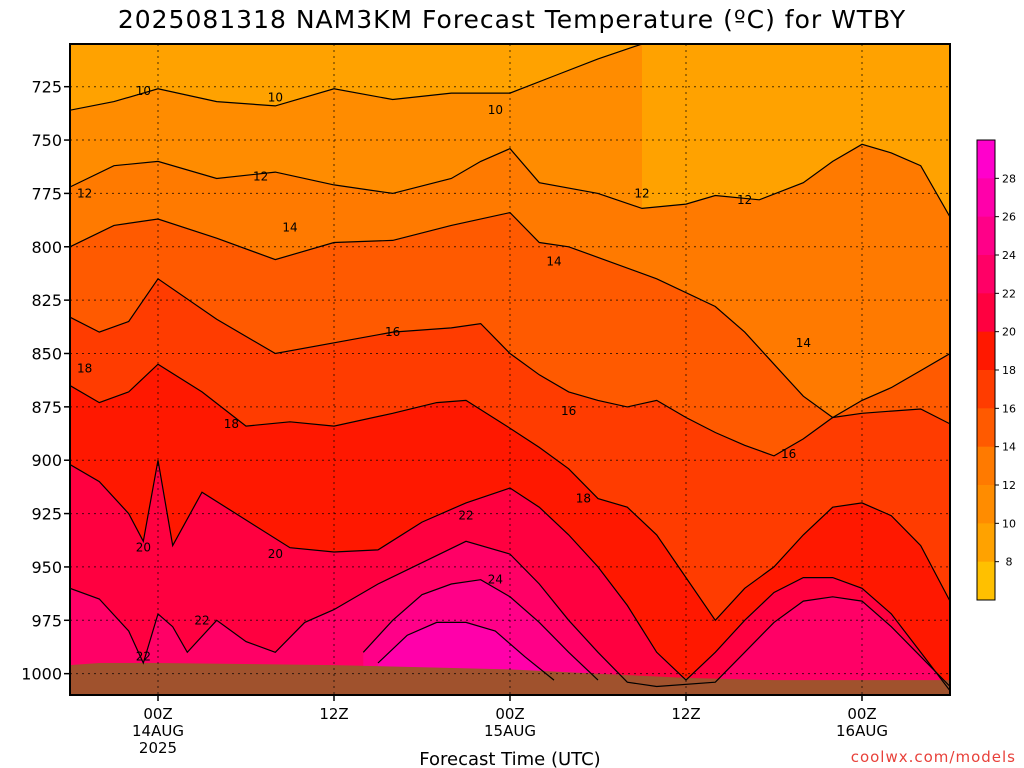 The image size is (1024, 768). Describe the element at coordinates (495, 580) in the screenshot. I see `contour-label: 24` at that location.